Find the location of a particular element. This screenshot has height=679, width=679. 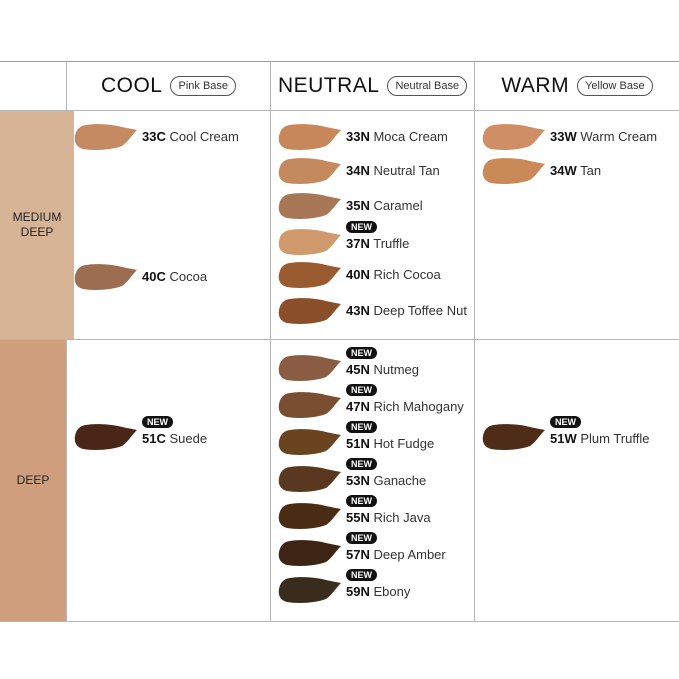

shade-code: 35N is located at coordinates (358, 205).